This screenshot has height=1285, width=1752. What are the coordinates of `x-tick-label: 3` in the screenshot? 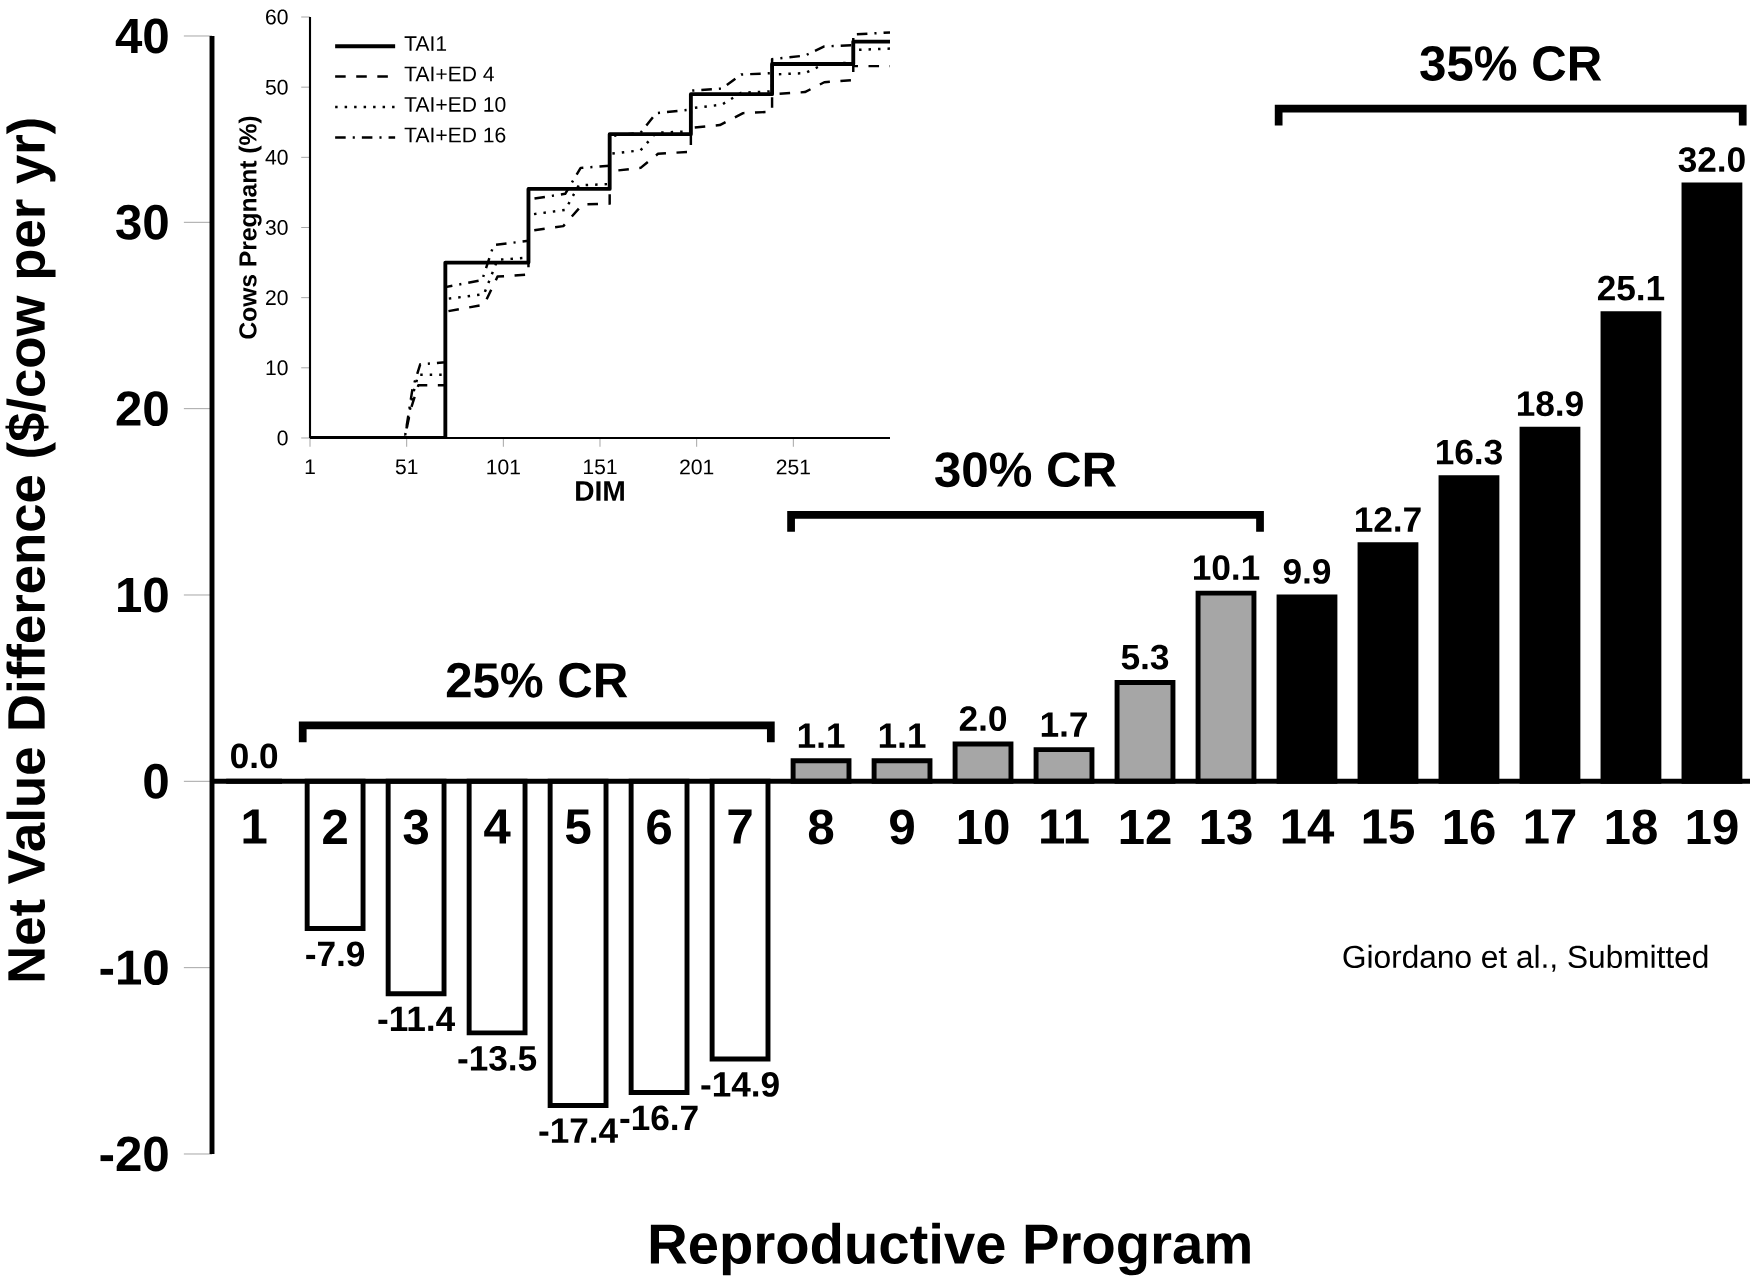 It's located at (415, 827).